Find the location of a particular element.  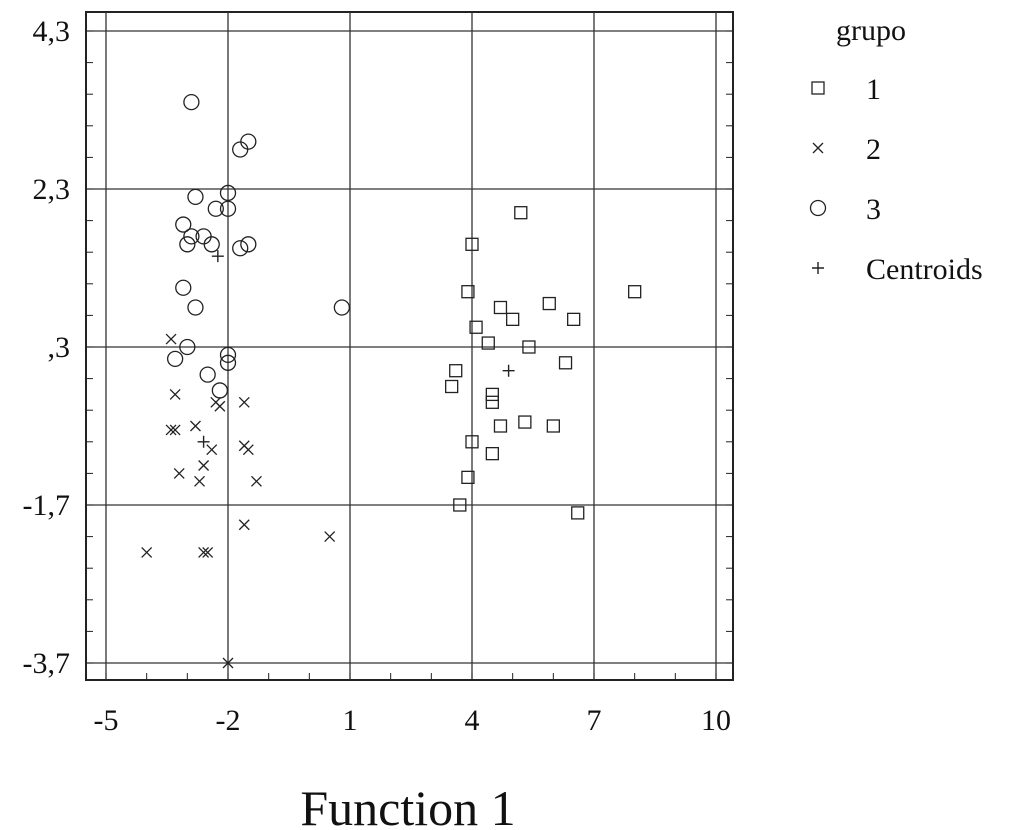

legend: grupo 1 2 3 Centroids is located at coordinates (896, 150).